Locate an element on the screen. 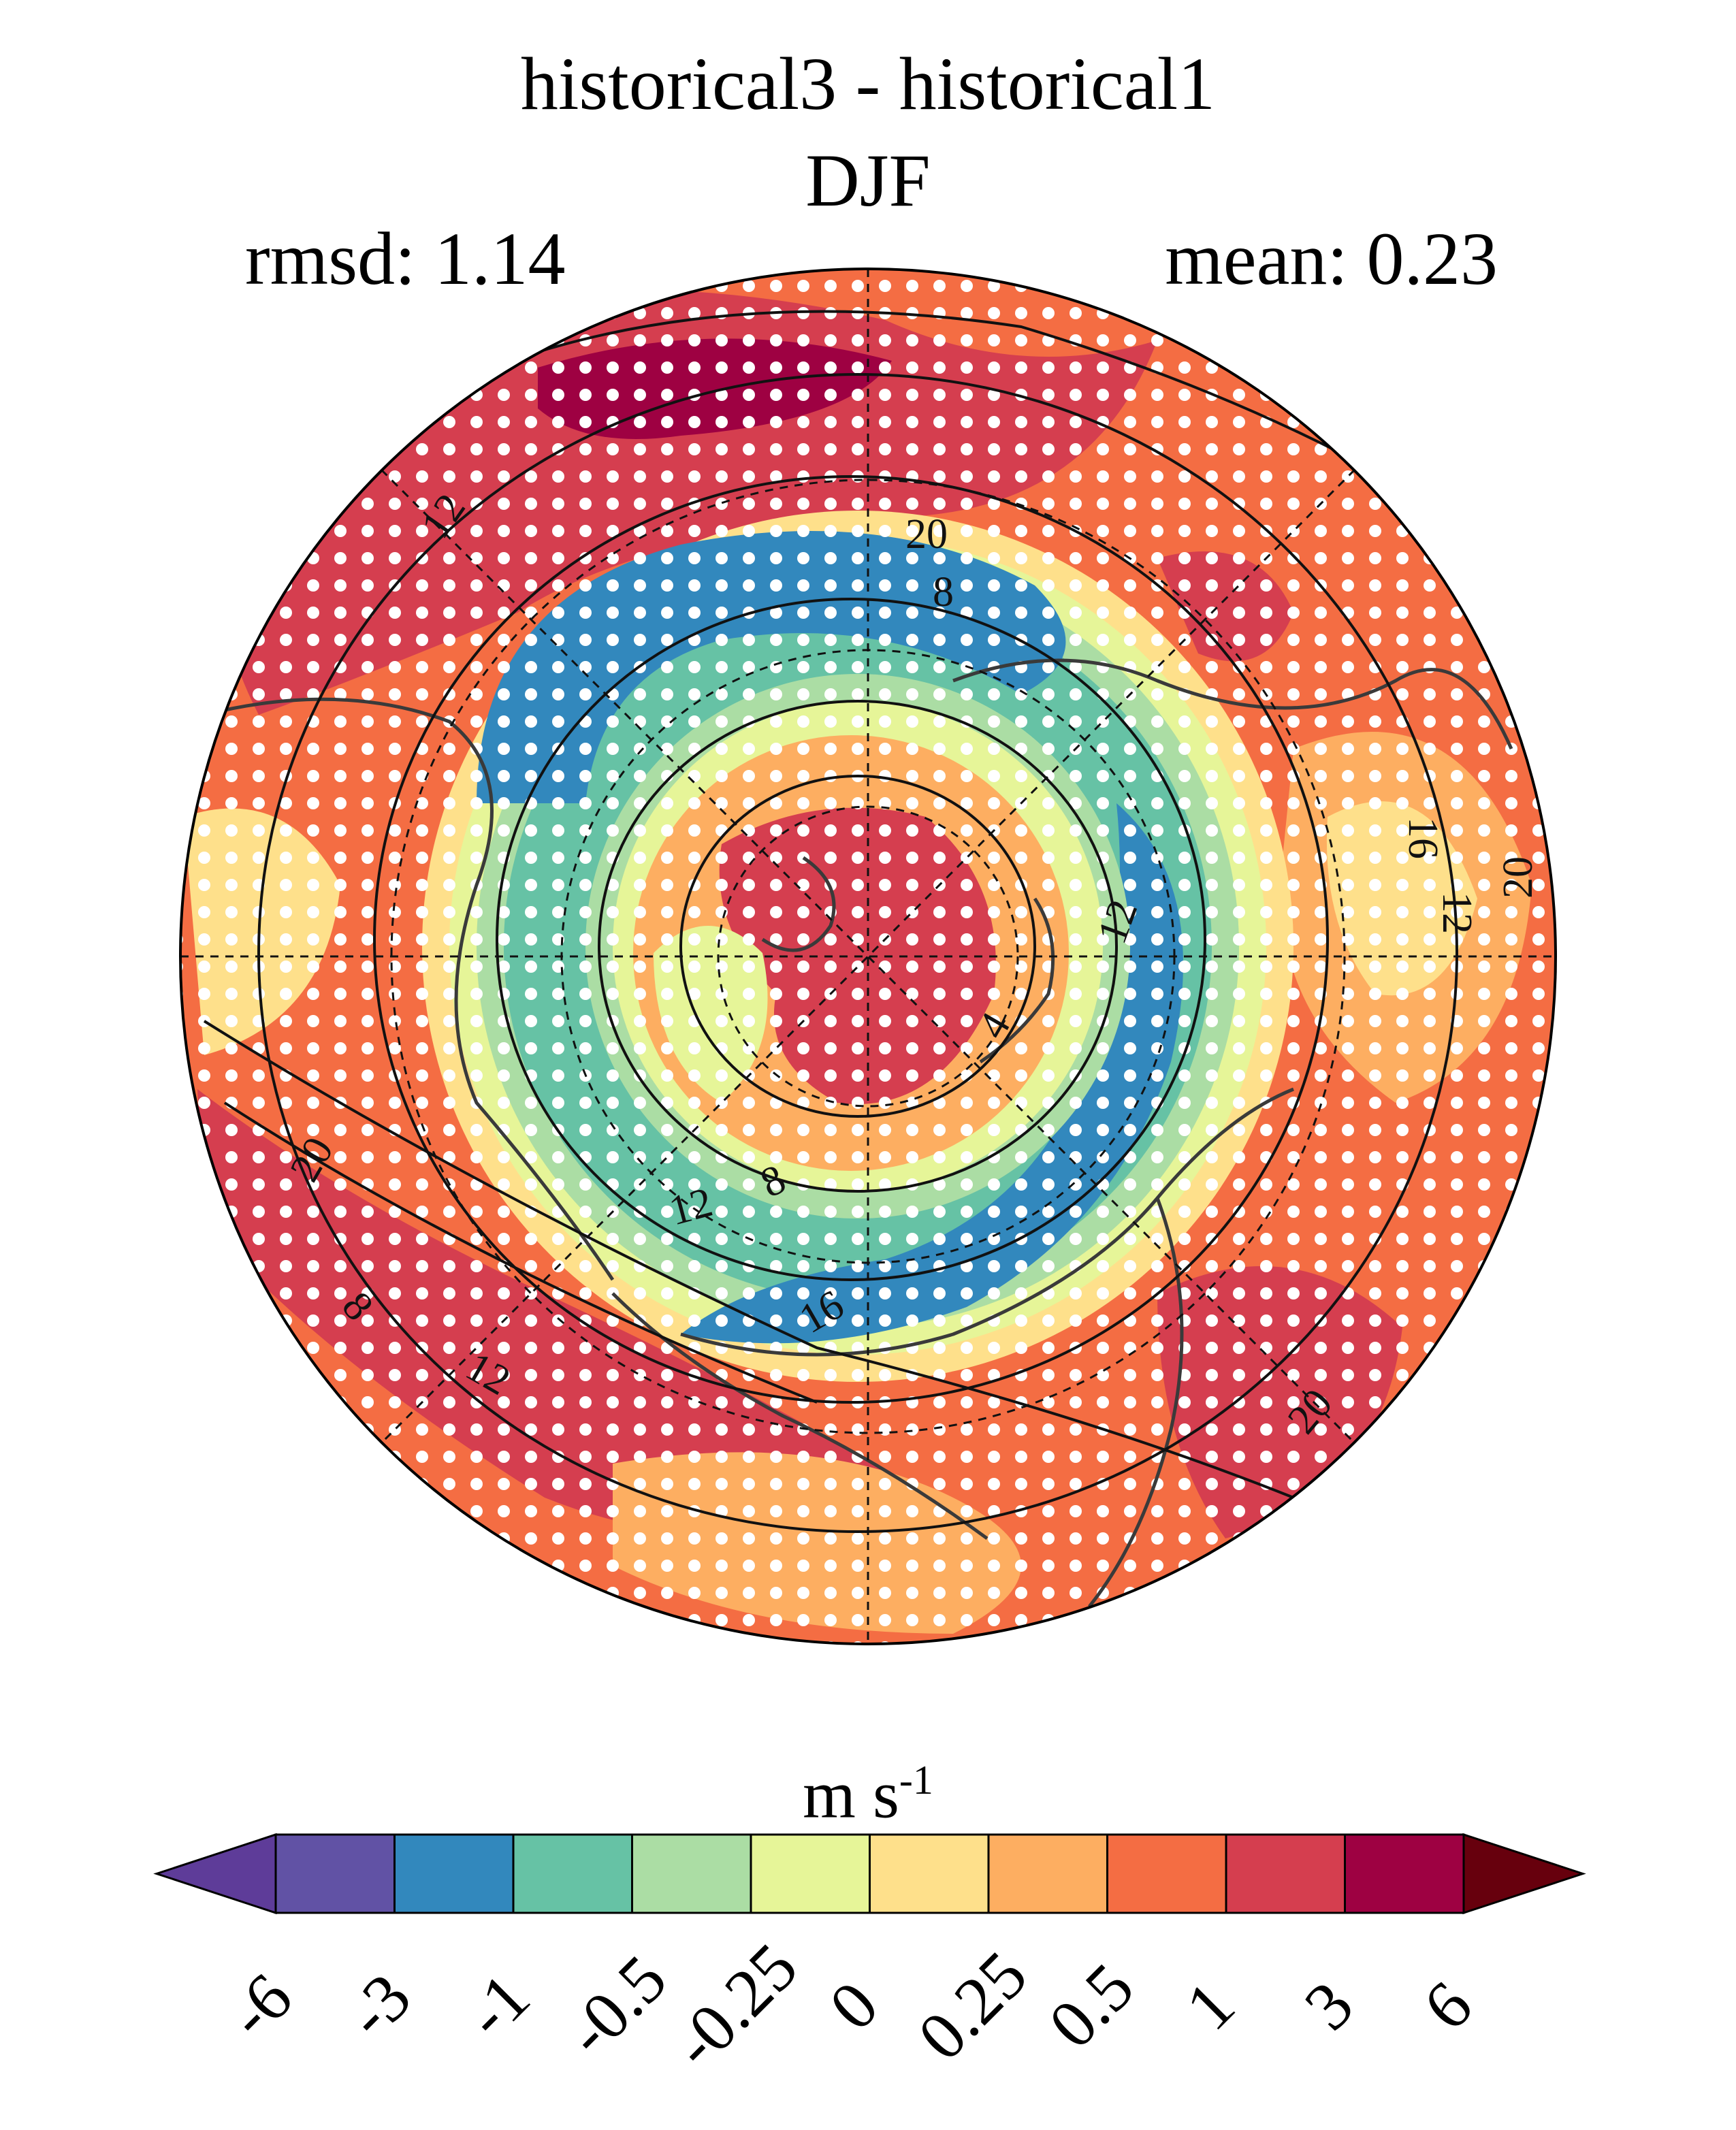  rmsd-label: rmsd: 1.14 is located at coordinates (405, 258).